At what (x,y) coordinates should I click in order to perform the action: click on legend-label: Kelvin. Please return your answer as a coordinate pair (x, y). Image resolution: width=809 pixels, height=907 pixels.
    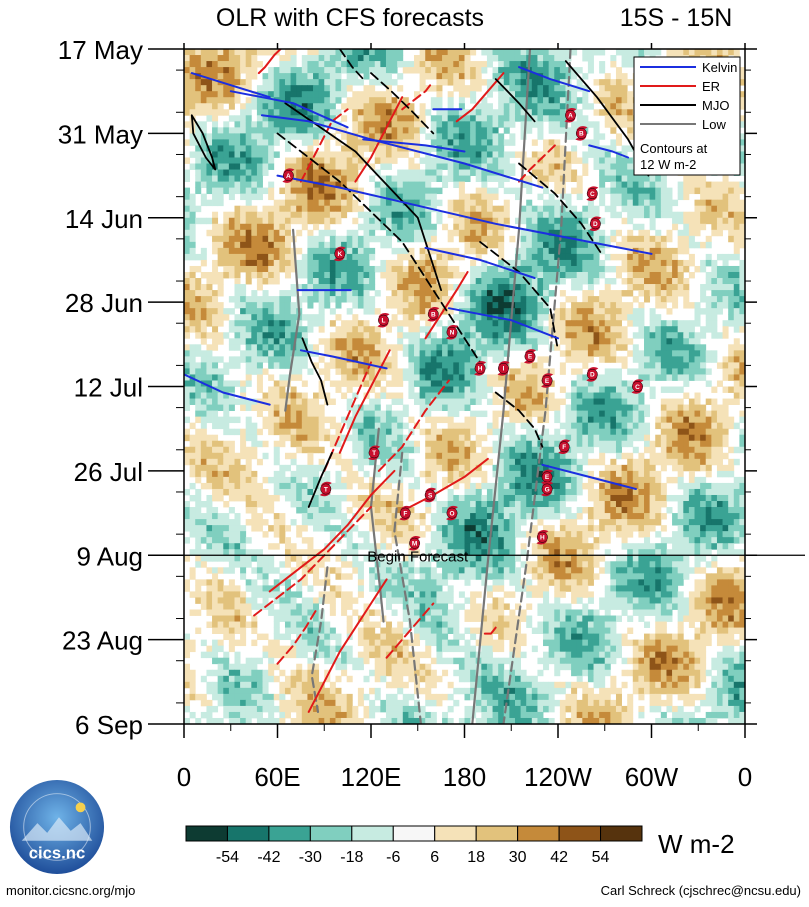
    Looking at the image, I should click on (719, 67).